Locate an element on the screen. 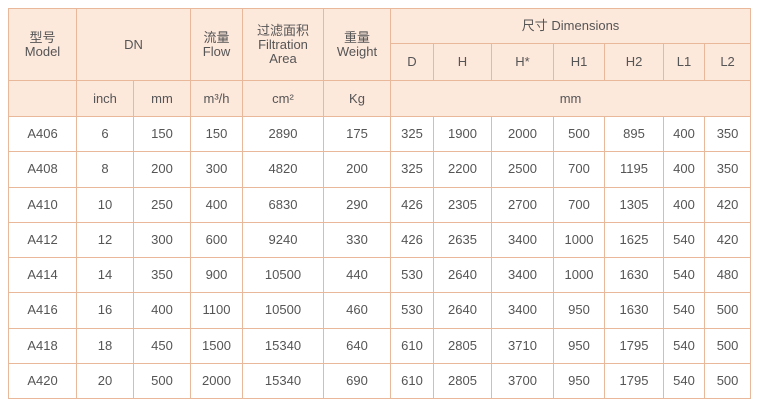 This screenshot has height=409, width=769. table-cell: 480 is located at coordinates (727, 275).